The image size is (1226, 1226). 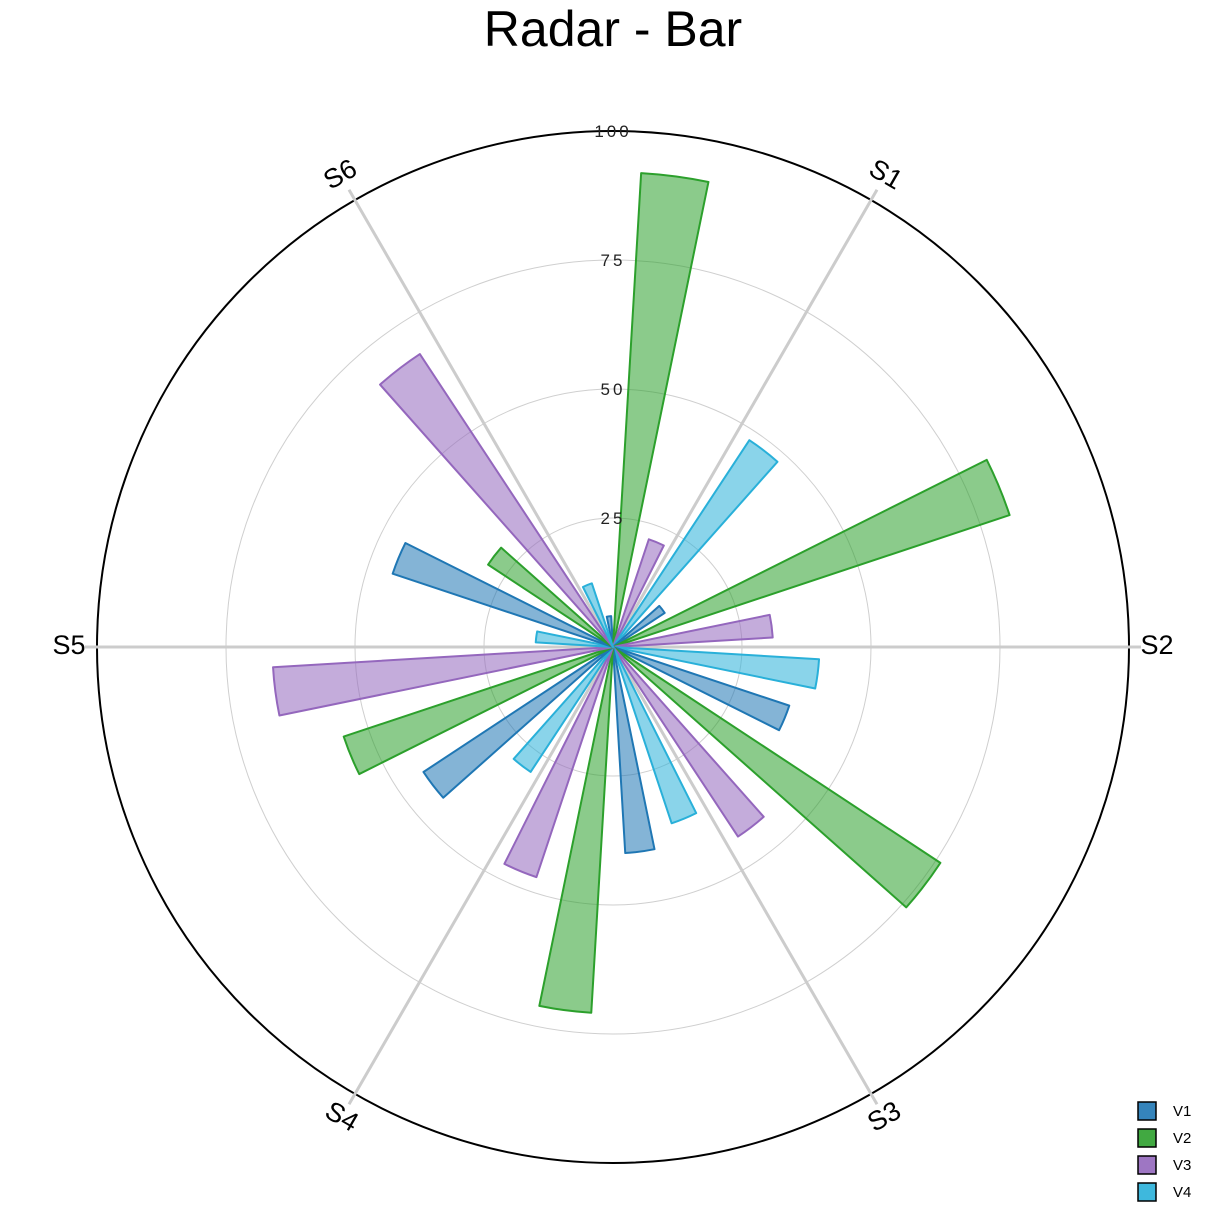 What do you see at coordinates (1164, 1151) in the screenshot?
I see `legend: V1 V2 V3 V4` at bounding box center [1164, 1151].